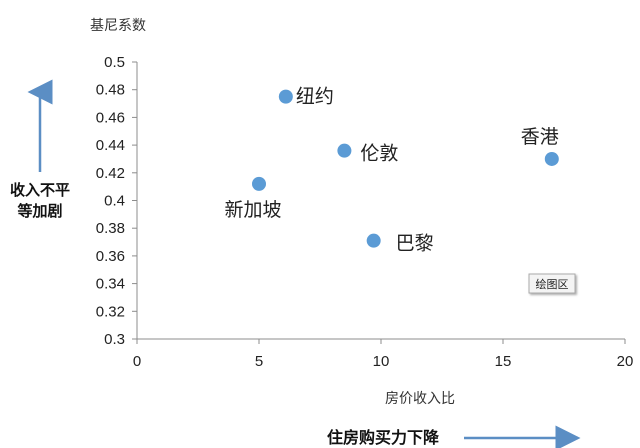 This screenshot has width=640, height=448. I want to click on y-tick-label: 0.4, so click(114, 201).